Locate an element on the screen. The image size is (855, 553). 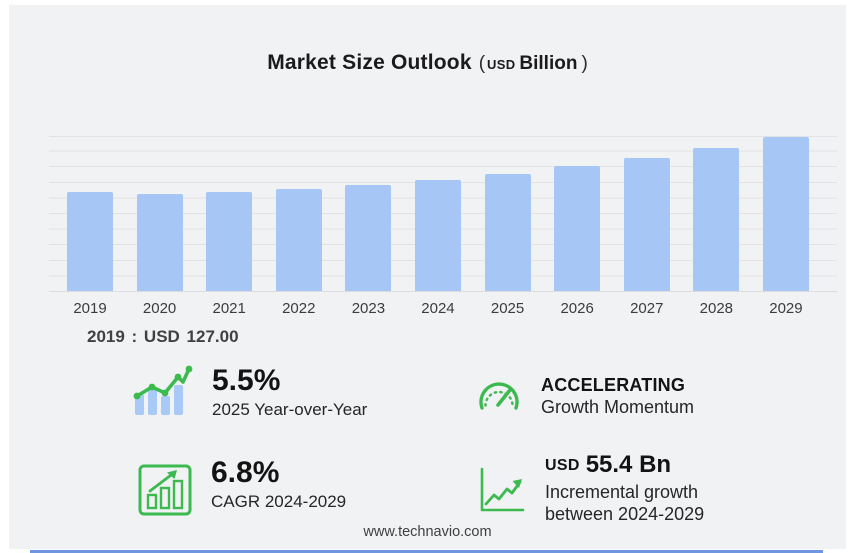
stat-cagr: 6.8% CAGR 2024-2029 is located at coordinates (241, 489).